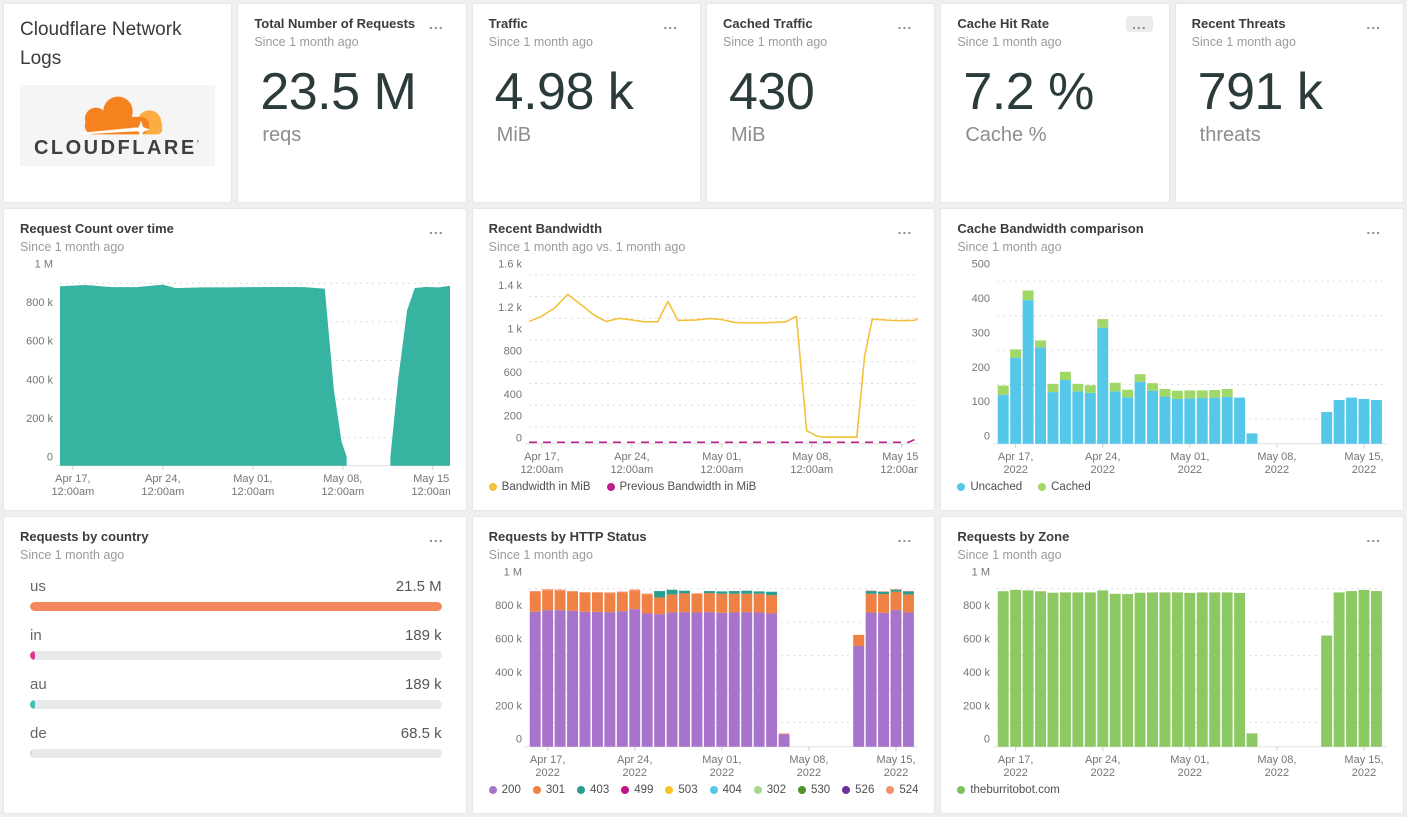 This screenshot has width=1407, height=817. I want to click on legend-item: 301, so click(549, 790).